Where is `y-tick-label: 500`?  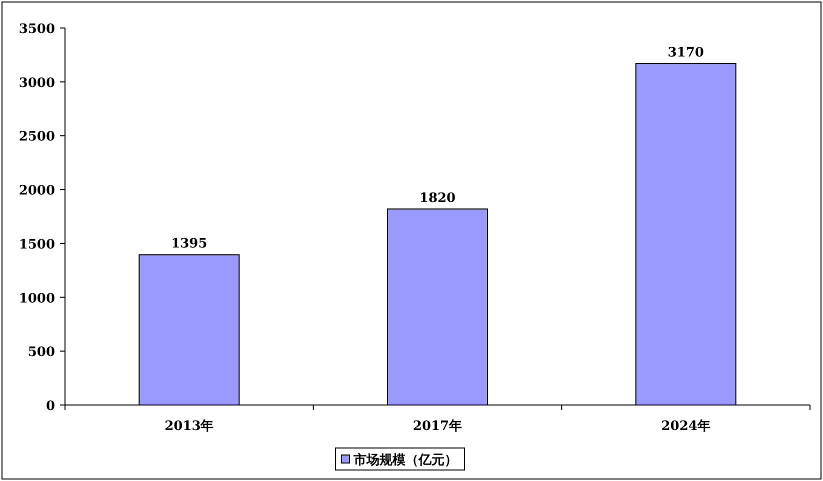
y-tick-label: 500 is located at coordinates (41, 352).